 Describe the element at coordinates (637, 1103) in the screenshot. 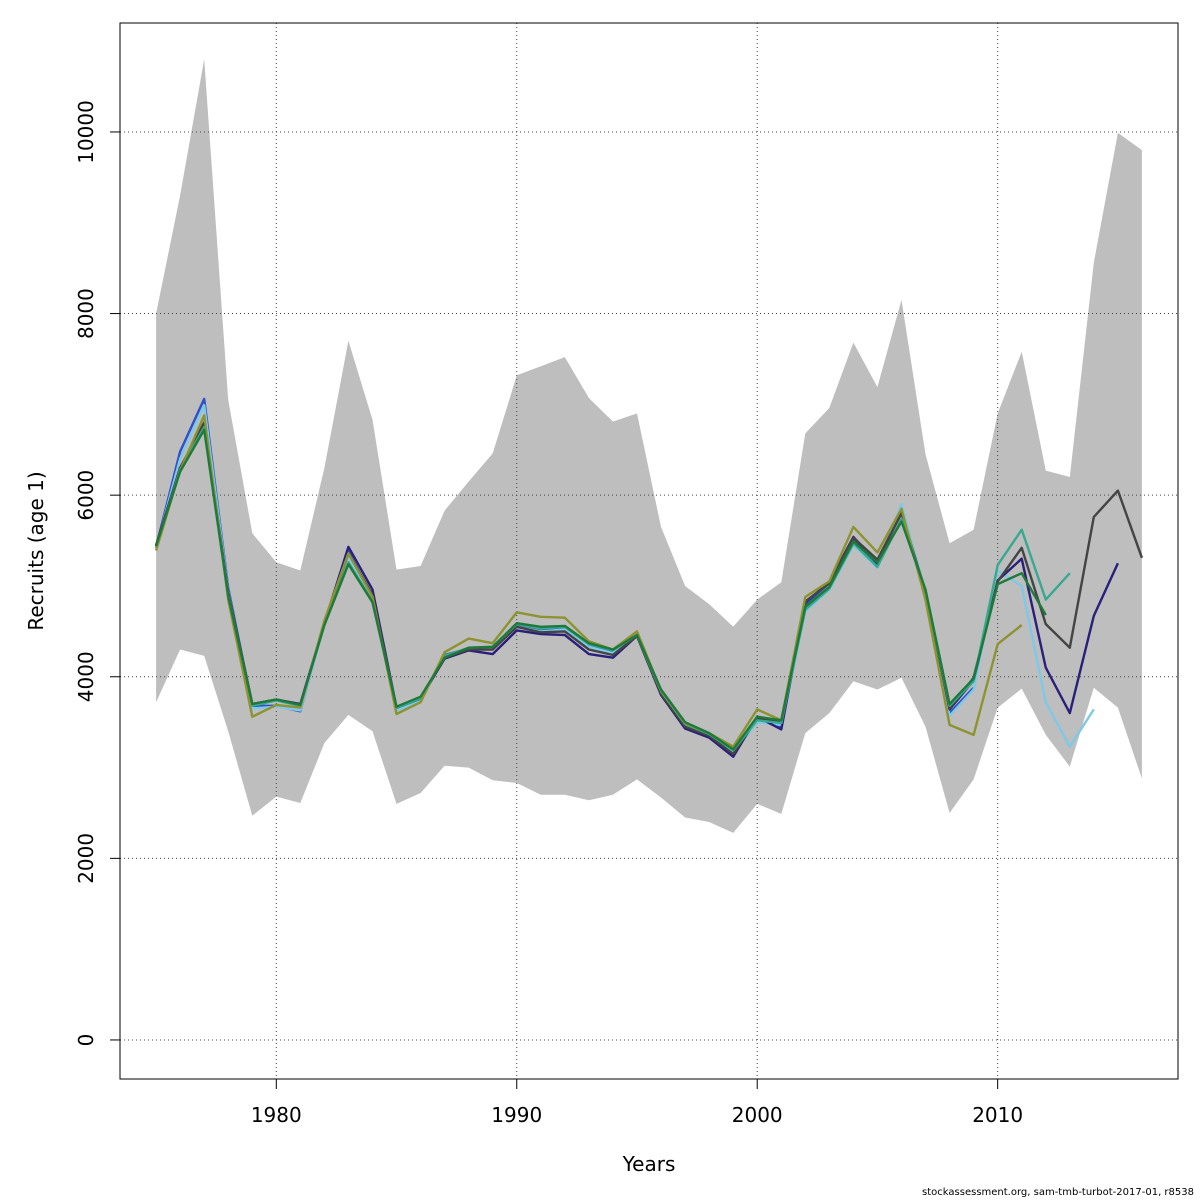

I see `x-axis: 1980 1990 2000 2010` at that location.